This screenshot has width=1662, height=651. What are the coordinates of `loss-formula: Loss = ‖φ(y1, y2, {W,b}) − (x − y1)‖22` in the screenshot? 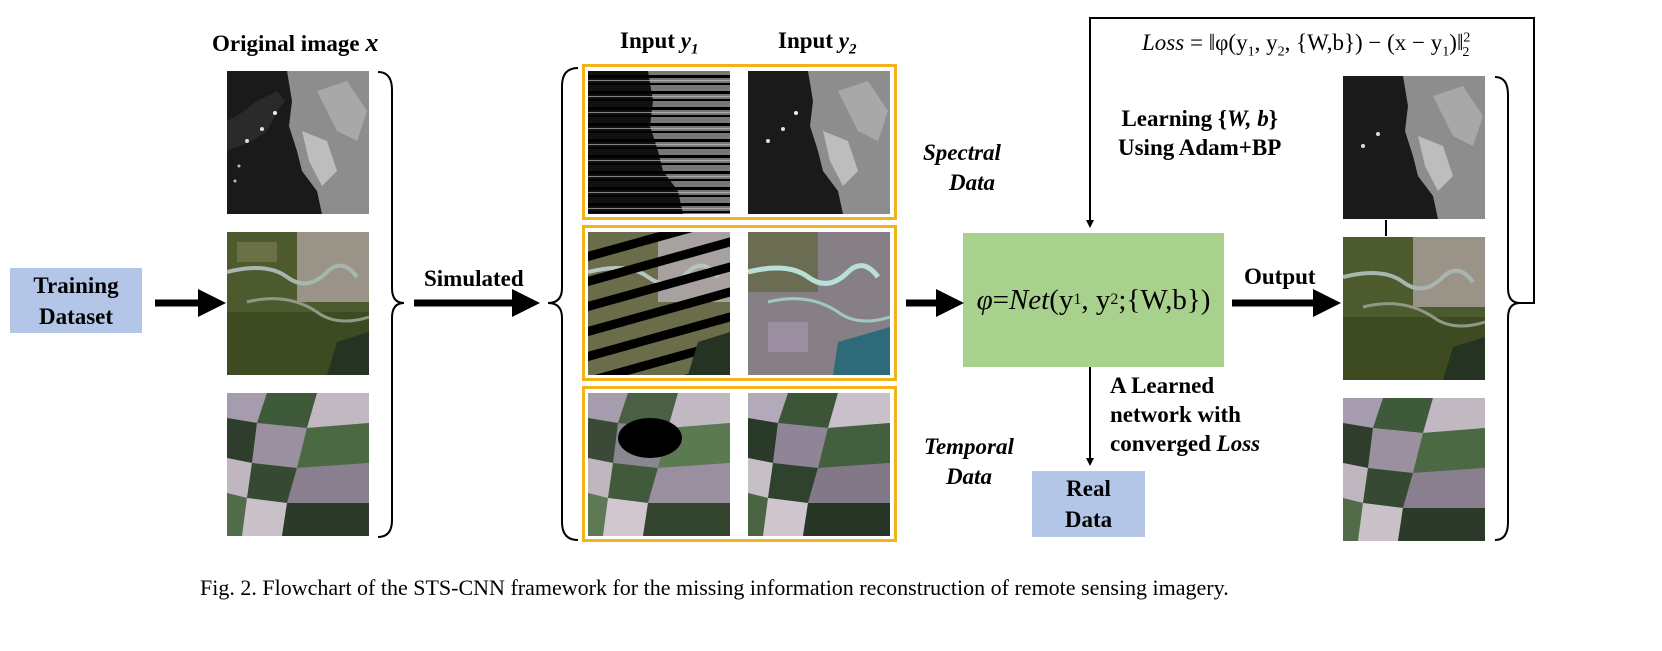 It's located at (1306, 45).